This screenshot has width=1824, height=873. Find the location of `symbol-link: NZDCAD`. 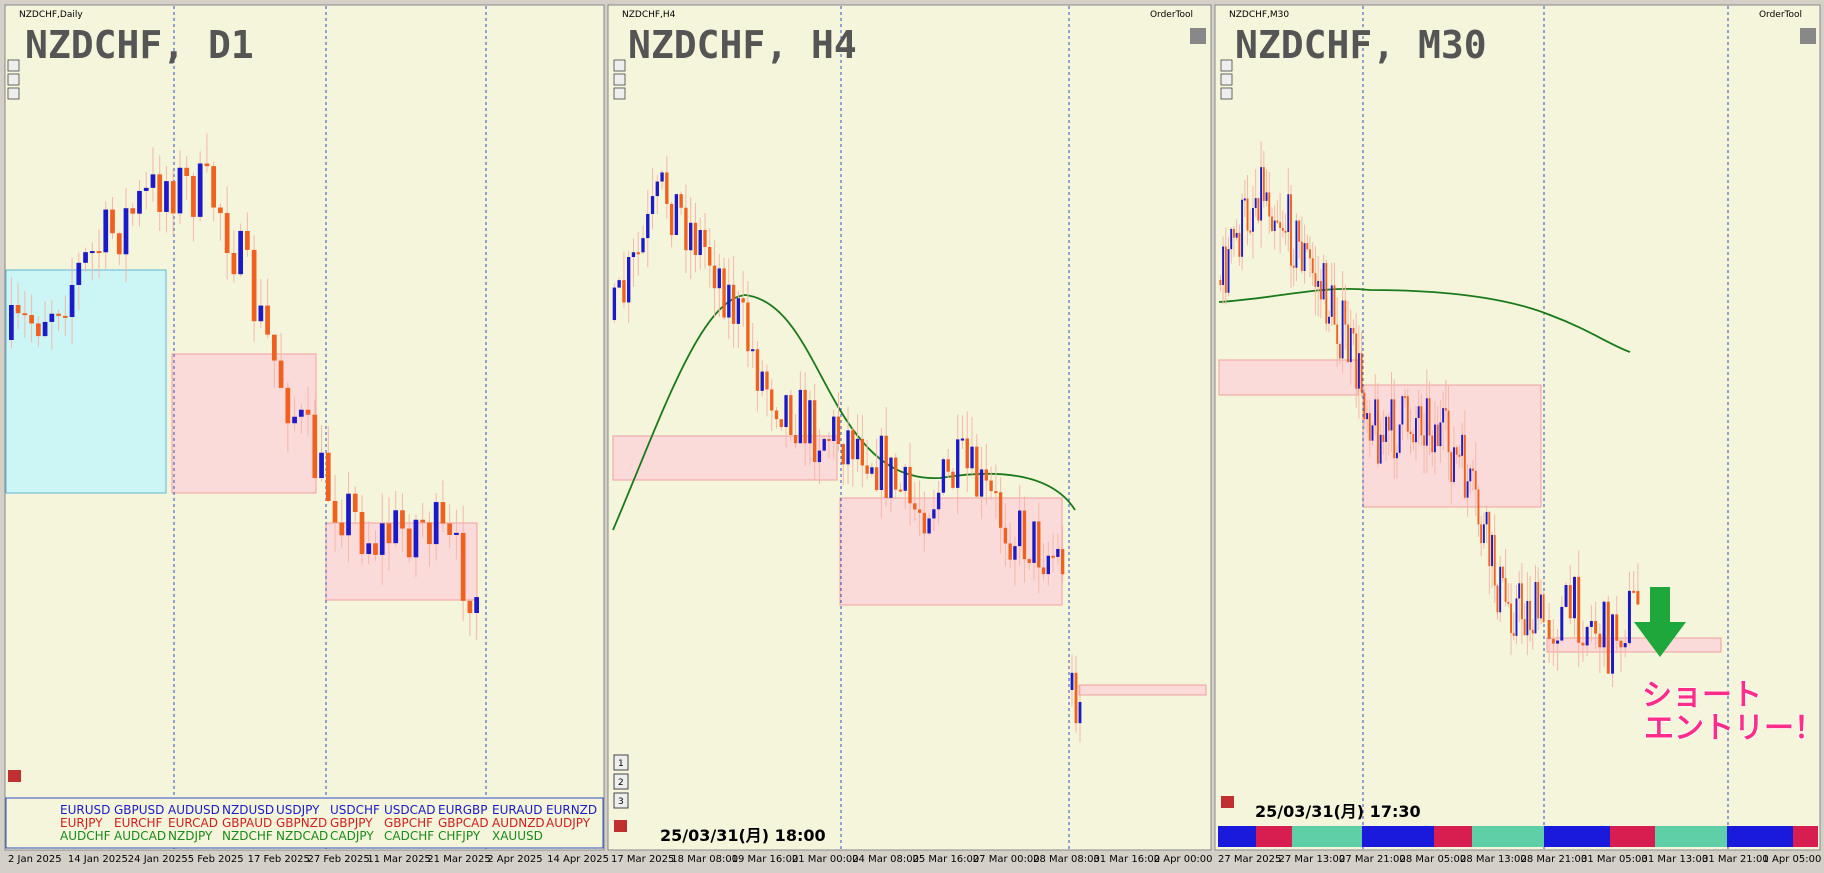

symbol-link: NZDCAD is located at coordinates (302, 836).